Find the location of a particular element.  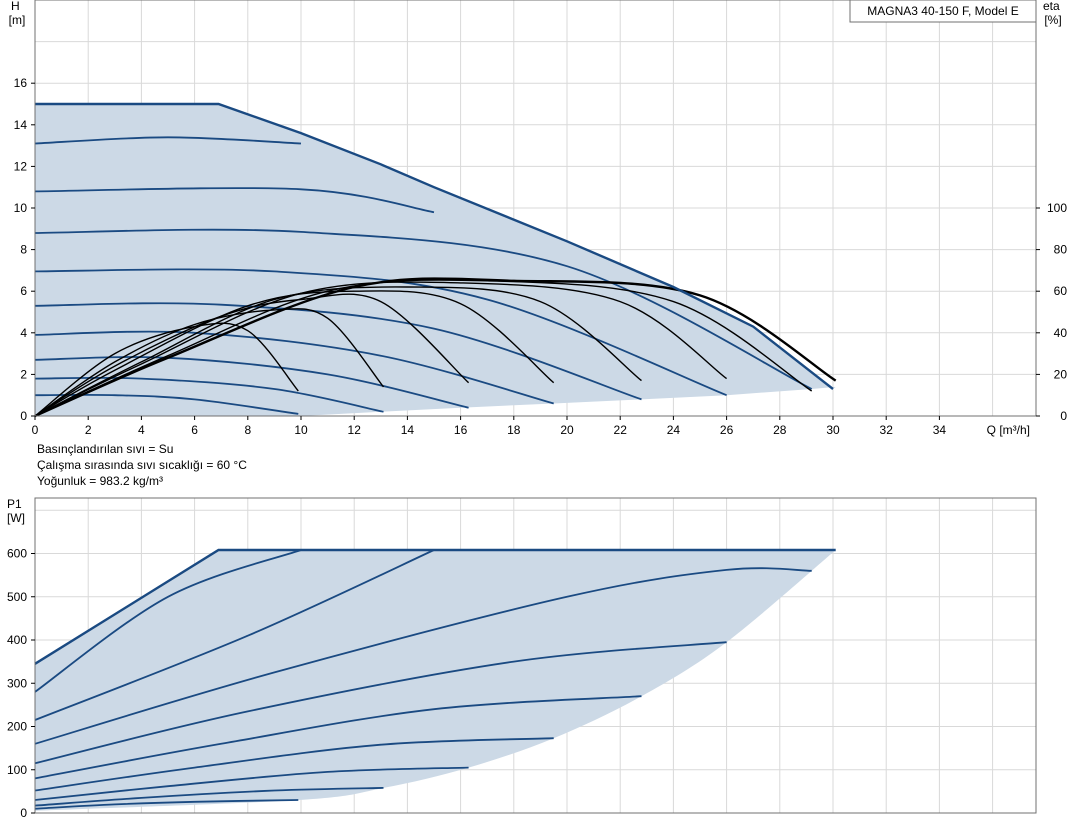

efficiency-y-tick-label: 80 is located at coordinates (1061, 250).